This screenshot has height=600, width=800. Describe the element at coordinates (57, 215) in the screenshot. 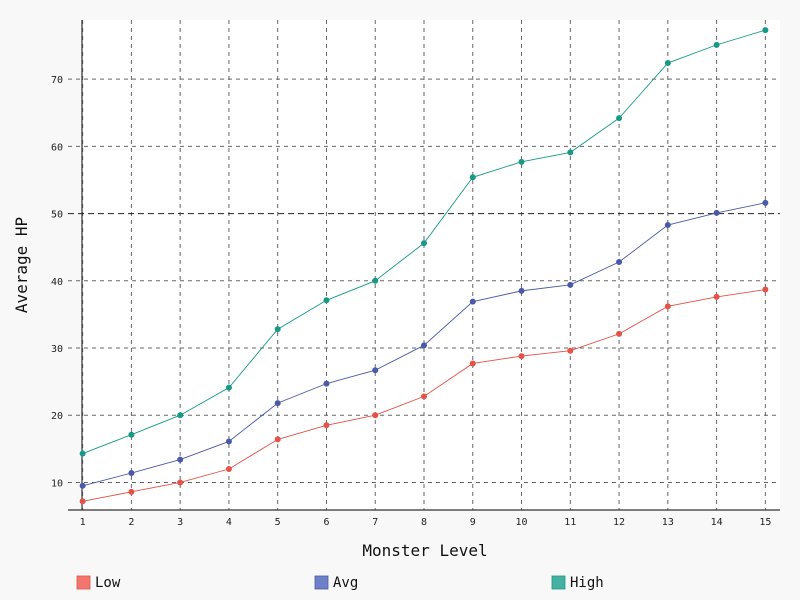

I see `y-tick-label: 50` at that location.